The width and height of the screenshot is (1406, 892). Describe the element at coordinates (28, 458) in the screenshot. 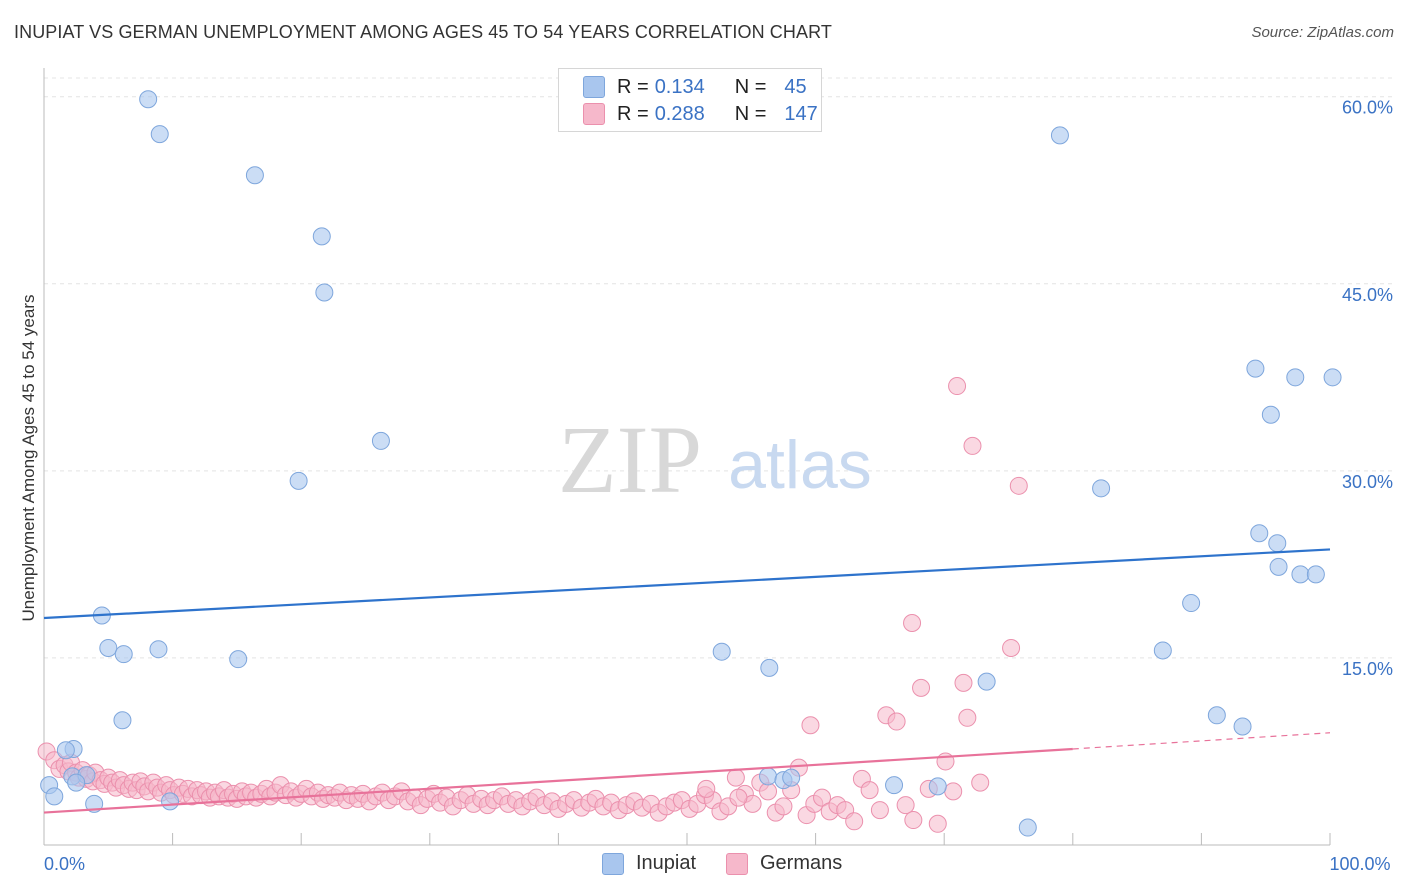

I see `y-axis-label: Unemployment Among Ages 45 to 54 years` at that location.